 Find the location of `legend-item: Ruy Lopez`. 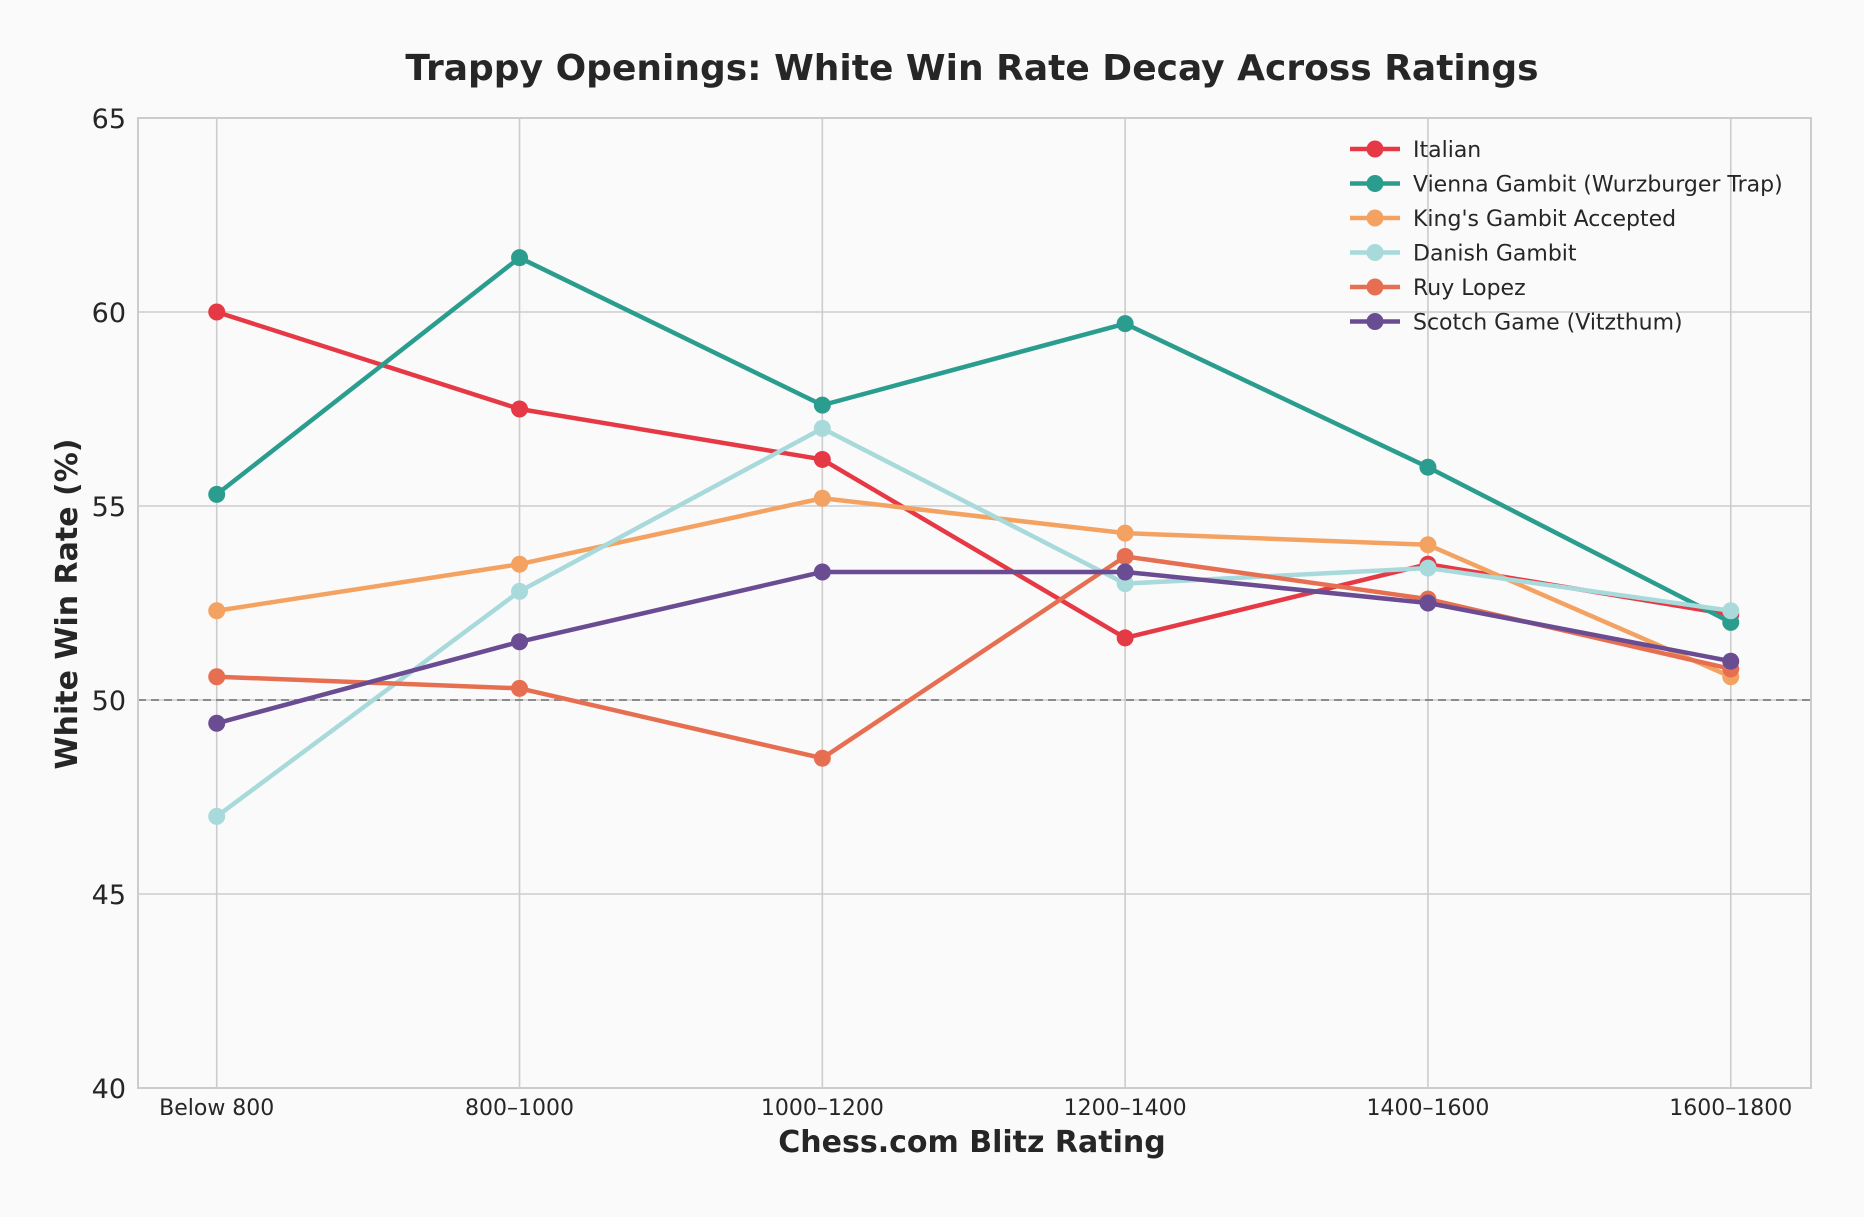

legend-item: Ruy Lopez is located at coordinates (1438, 288).